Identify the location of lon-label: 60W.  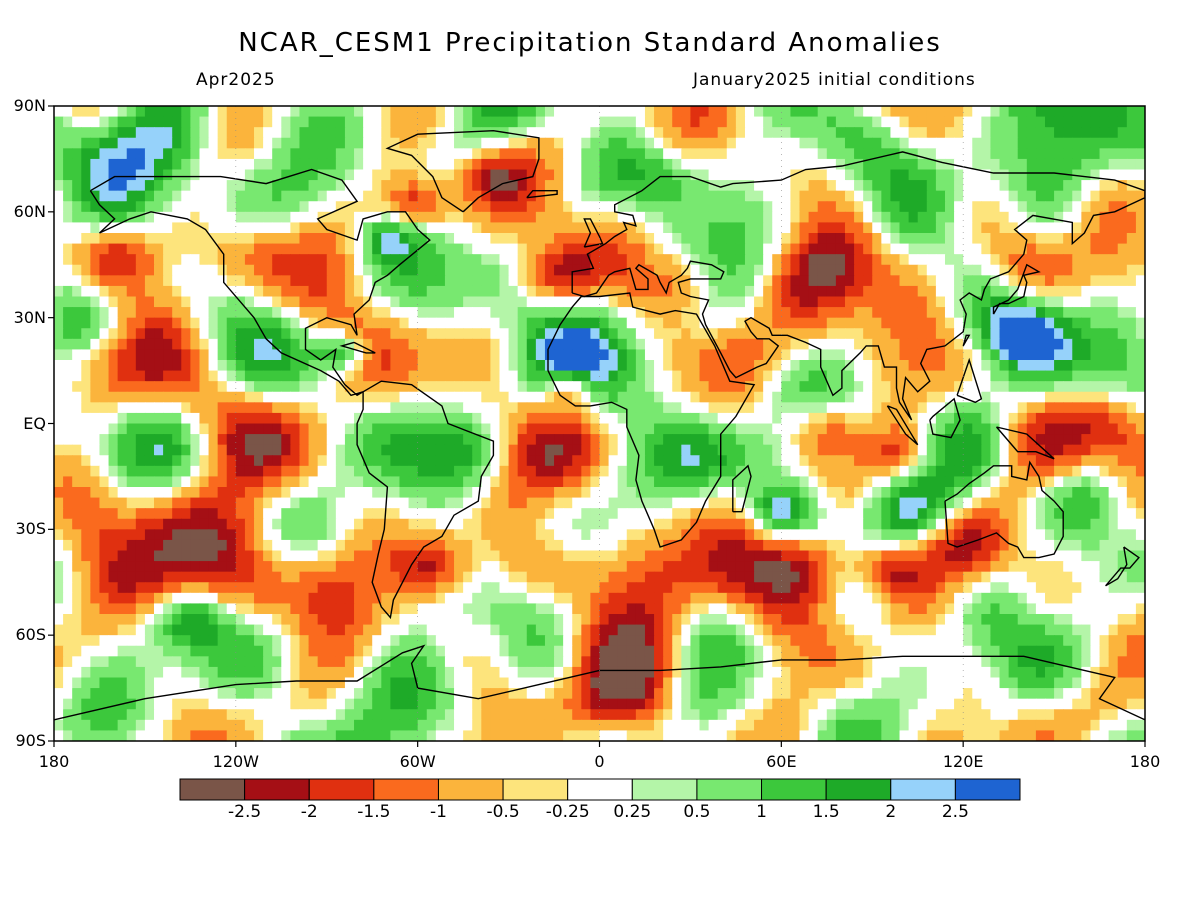
(417, 761).